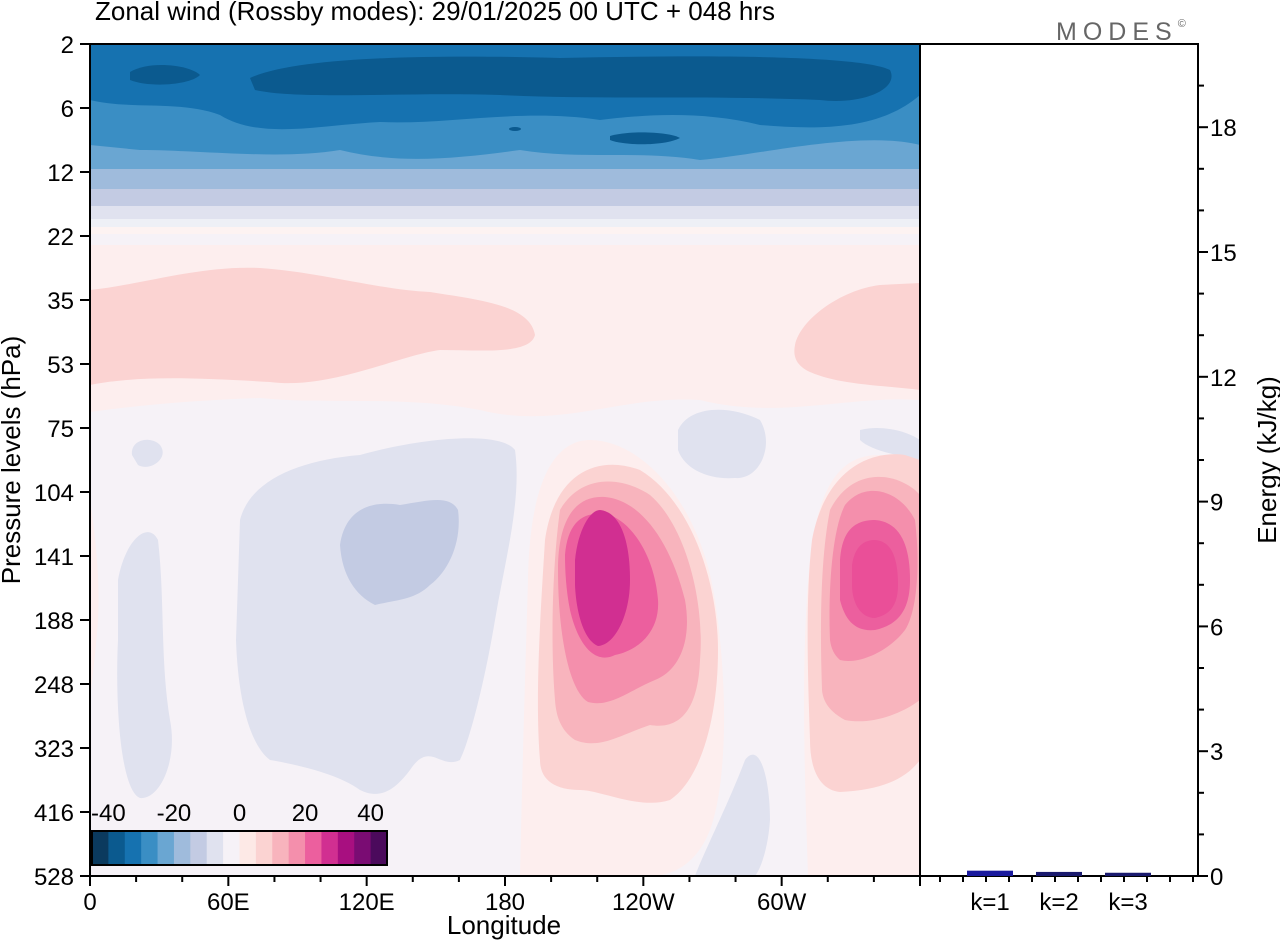 The height and width of the screenshot is (942, 1280). Describe the element at coordinates (782, 902) in the screenshot. I see `x-tick-label: 60W` at that location.